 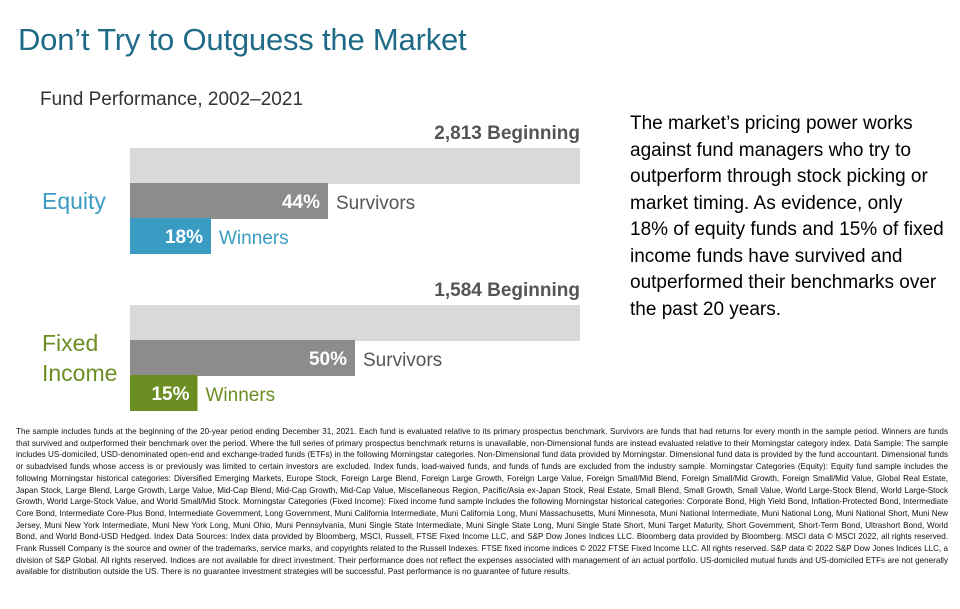 What do you see at coordinates (328, 359) in the screenshot?
I see `survivors-value-label: 50%` at bounding box center [328, 359].